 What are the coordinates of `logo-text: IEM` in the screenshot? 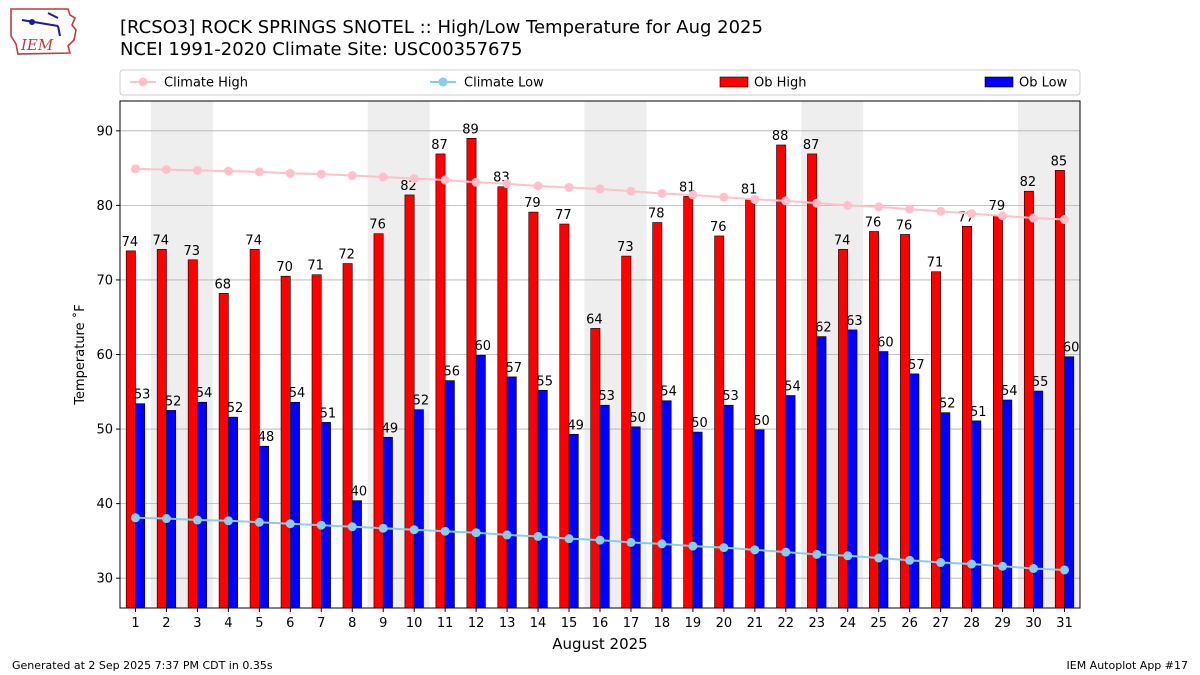 It's located at (37, 45).